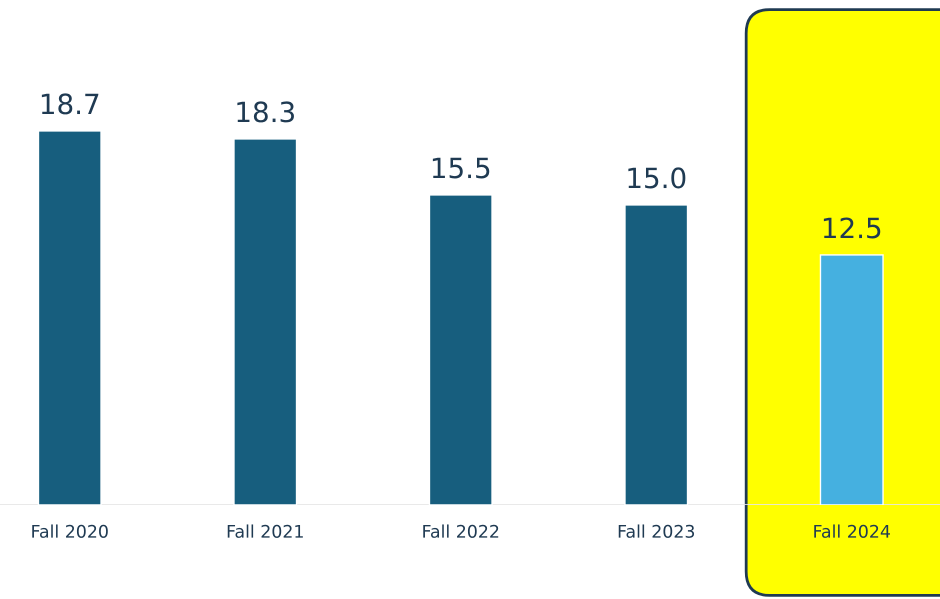  Describe the element at coordinates (852, 531) in the screenshot. I see `x-tick-label: Fall 2024` at that location.